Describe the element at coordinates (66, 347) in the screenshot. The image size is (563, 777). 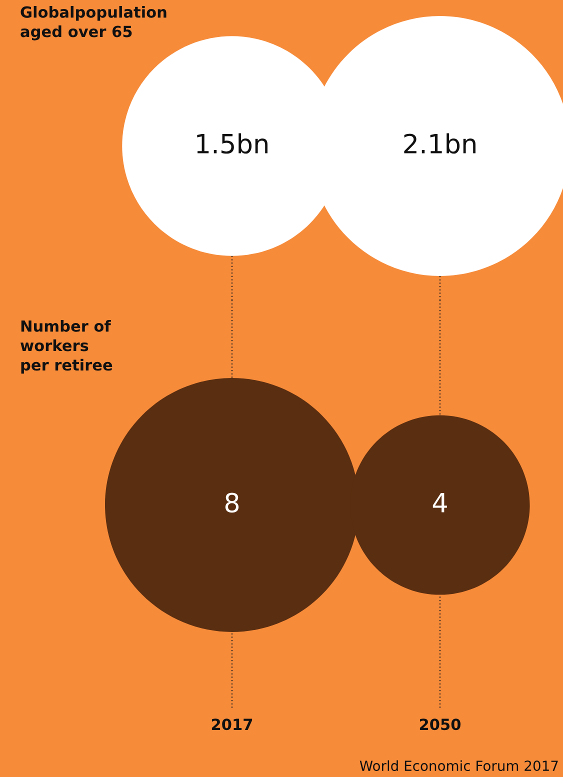
I see `text: Number of workers per retiree` at that location.